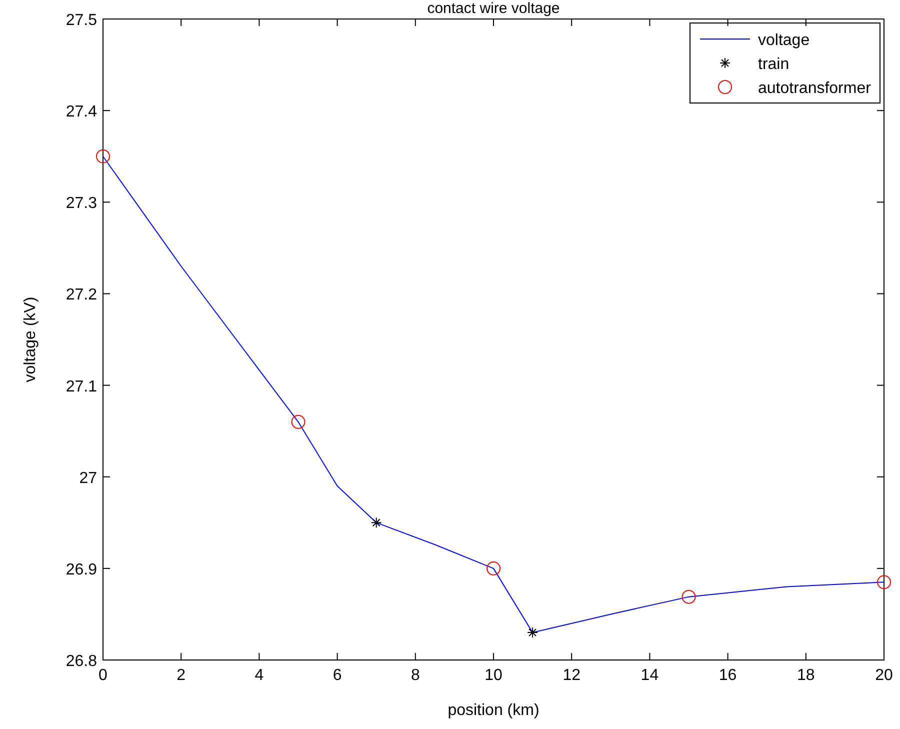 This screenshot has height=729, width=900. I want to click on x-tick-label: 6, so click(337, 675).